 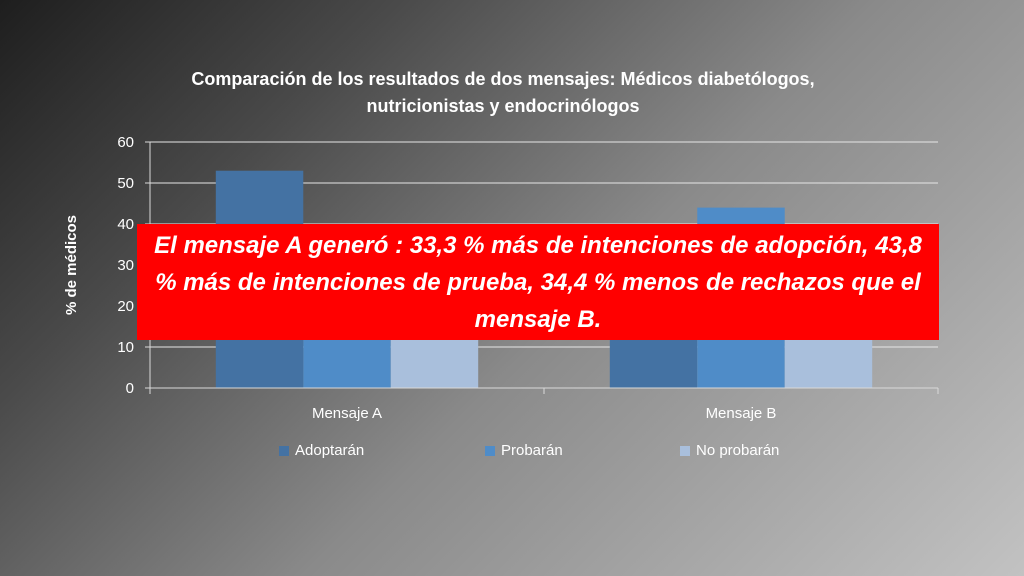 What do you see at coordinates (125, 183) in the screenshot?
I see `y-tick-label: 50` at bounding box center [125, 183].